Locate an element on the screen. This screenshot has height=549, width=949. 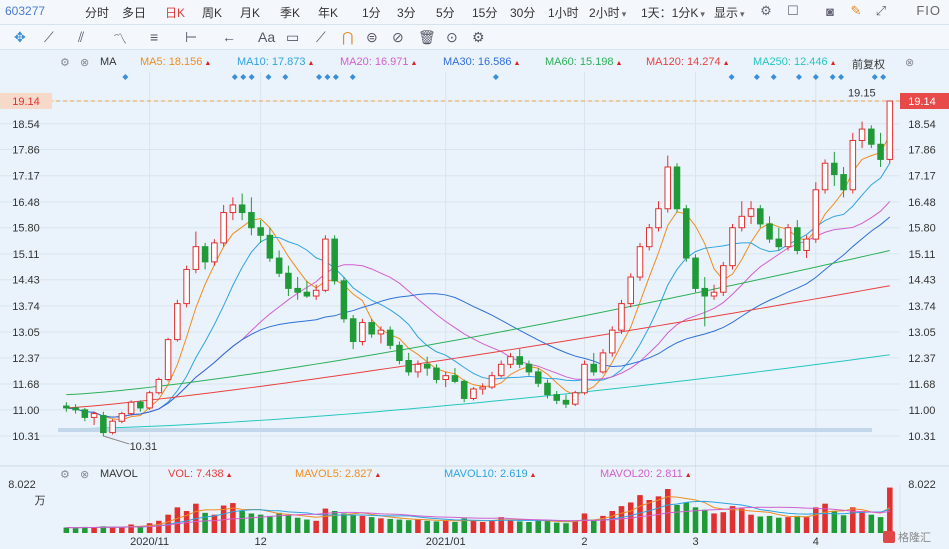
adjust-mode: 前复权 is located at coordinates (868, 65).